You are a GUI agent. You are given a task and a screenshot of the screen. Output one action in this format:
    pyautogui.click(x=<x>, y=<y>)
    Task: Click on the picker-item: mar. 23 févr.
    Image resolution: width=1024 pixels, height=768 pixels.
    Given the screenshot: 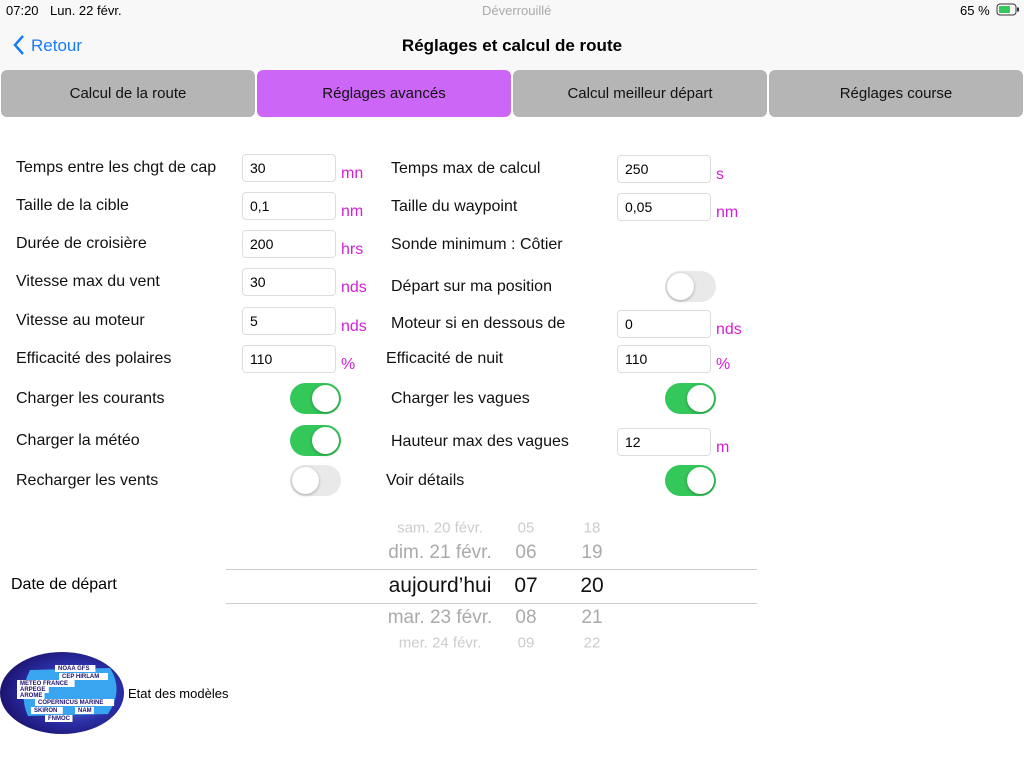 What is the action you would take?
    pyautogui.click(x=440, y=617)
    